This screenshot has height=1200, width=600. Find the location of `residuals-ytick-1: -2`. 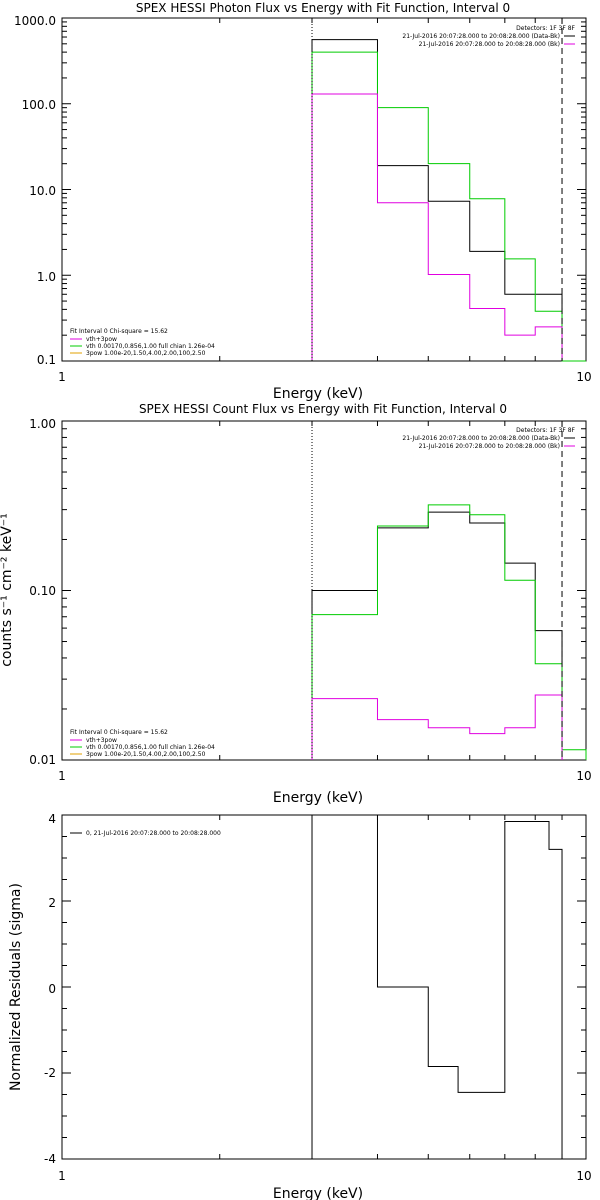

residuals-ytick-1: -2 is located at coordinates (50, 1073).